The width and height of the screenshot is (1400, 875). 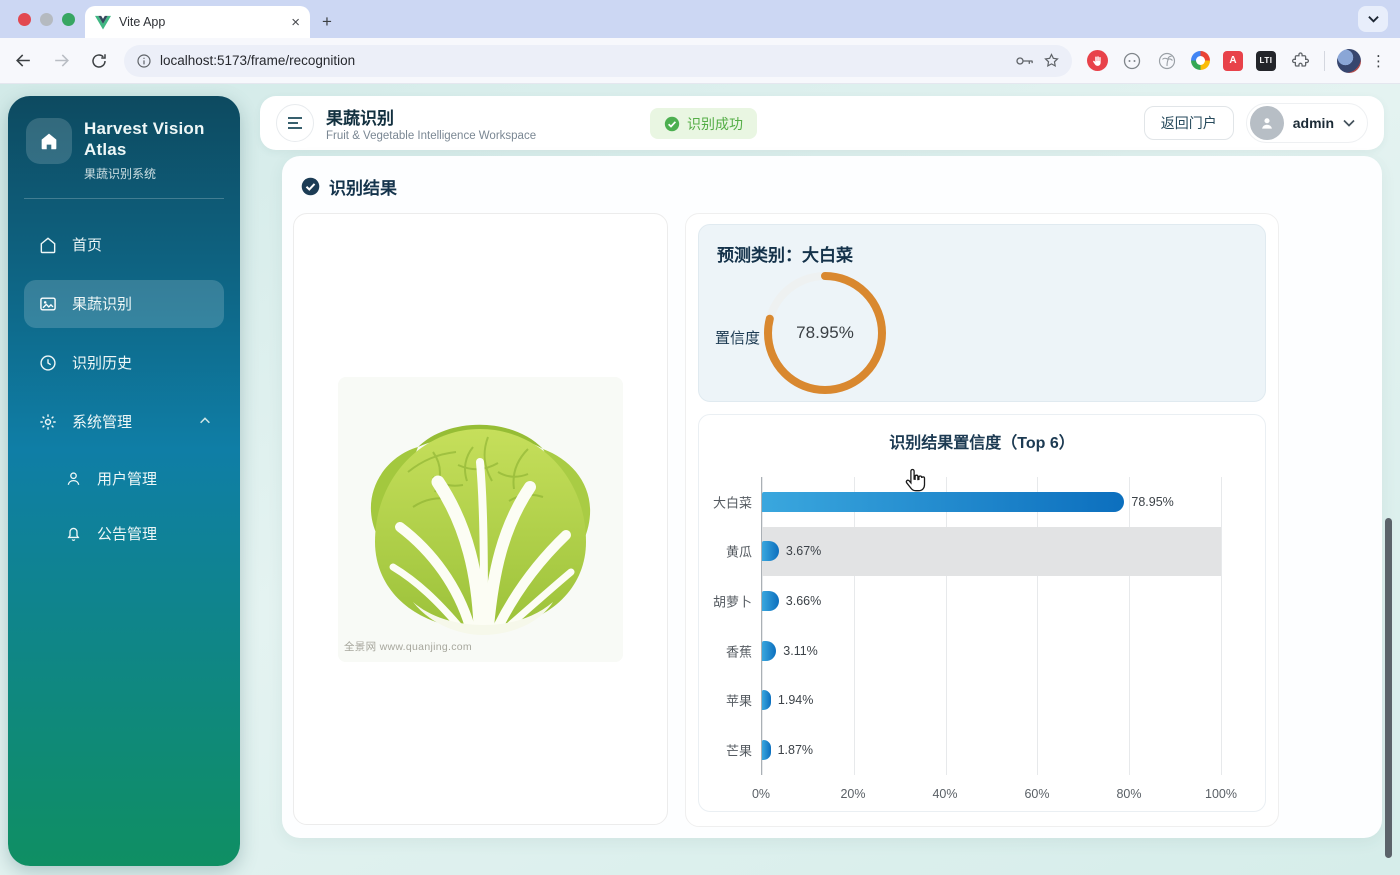 I want to click on vue-logo-icon, so click(x=103, y=22).